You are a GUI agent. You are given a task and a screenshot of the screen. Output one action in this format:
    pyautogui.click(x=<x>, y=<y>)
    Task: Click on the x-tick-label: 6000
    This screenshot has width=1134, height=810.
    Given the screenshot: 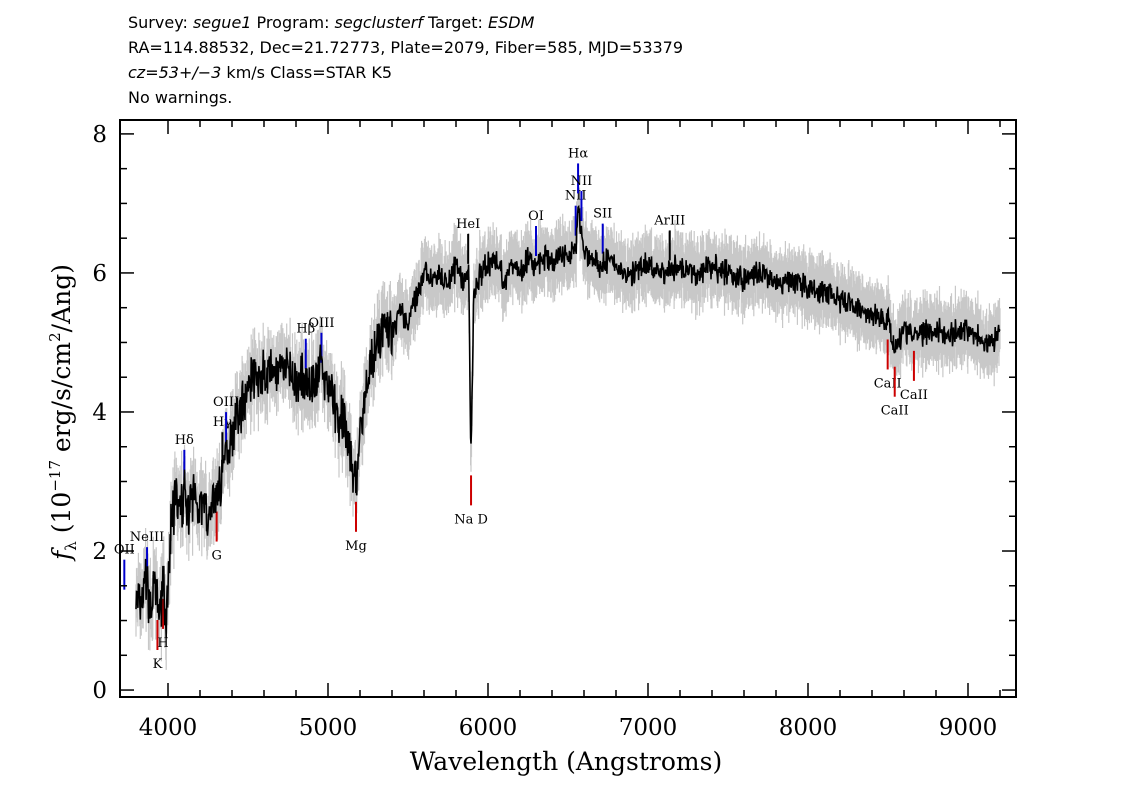 What is the action you would take?
    pyautogui.click(x=488, y=728)
    